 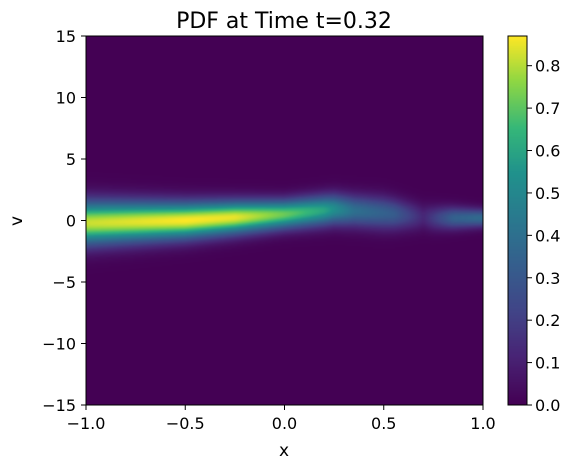 I want to click on colorbar-tick-label: 0.0, so click(x=547, y=405).